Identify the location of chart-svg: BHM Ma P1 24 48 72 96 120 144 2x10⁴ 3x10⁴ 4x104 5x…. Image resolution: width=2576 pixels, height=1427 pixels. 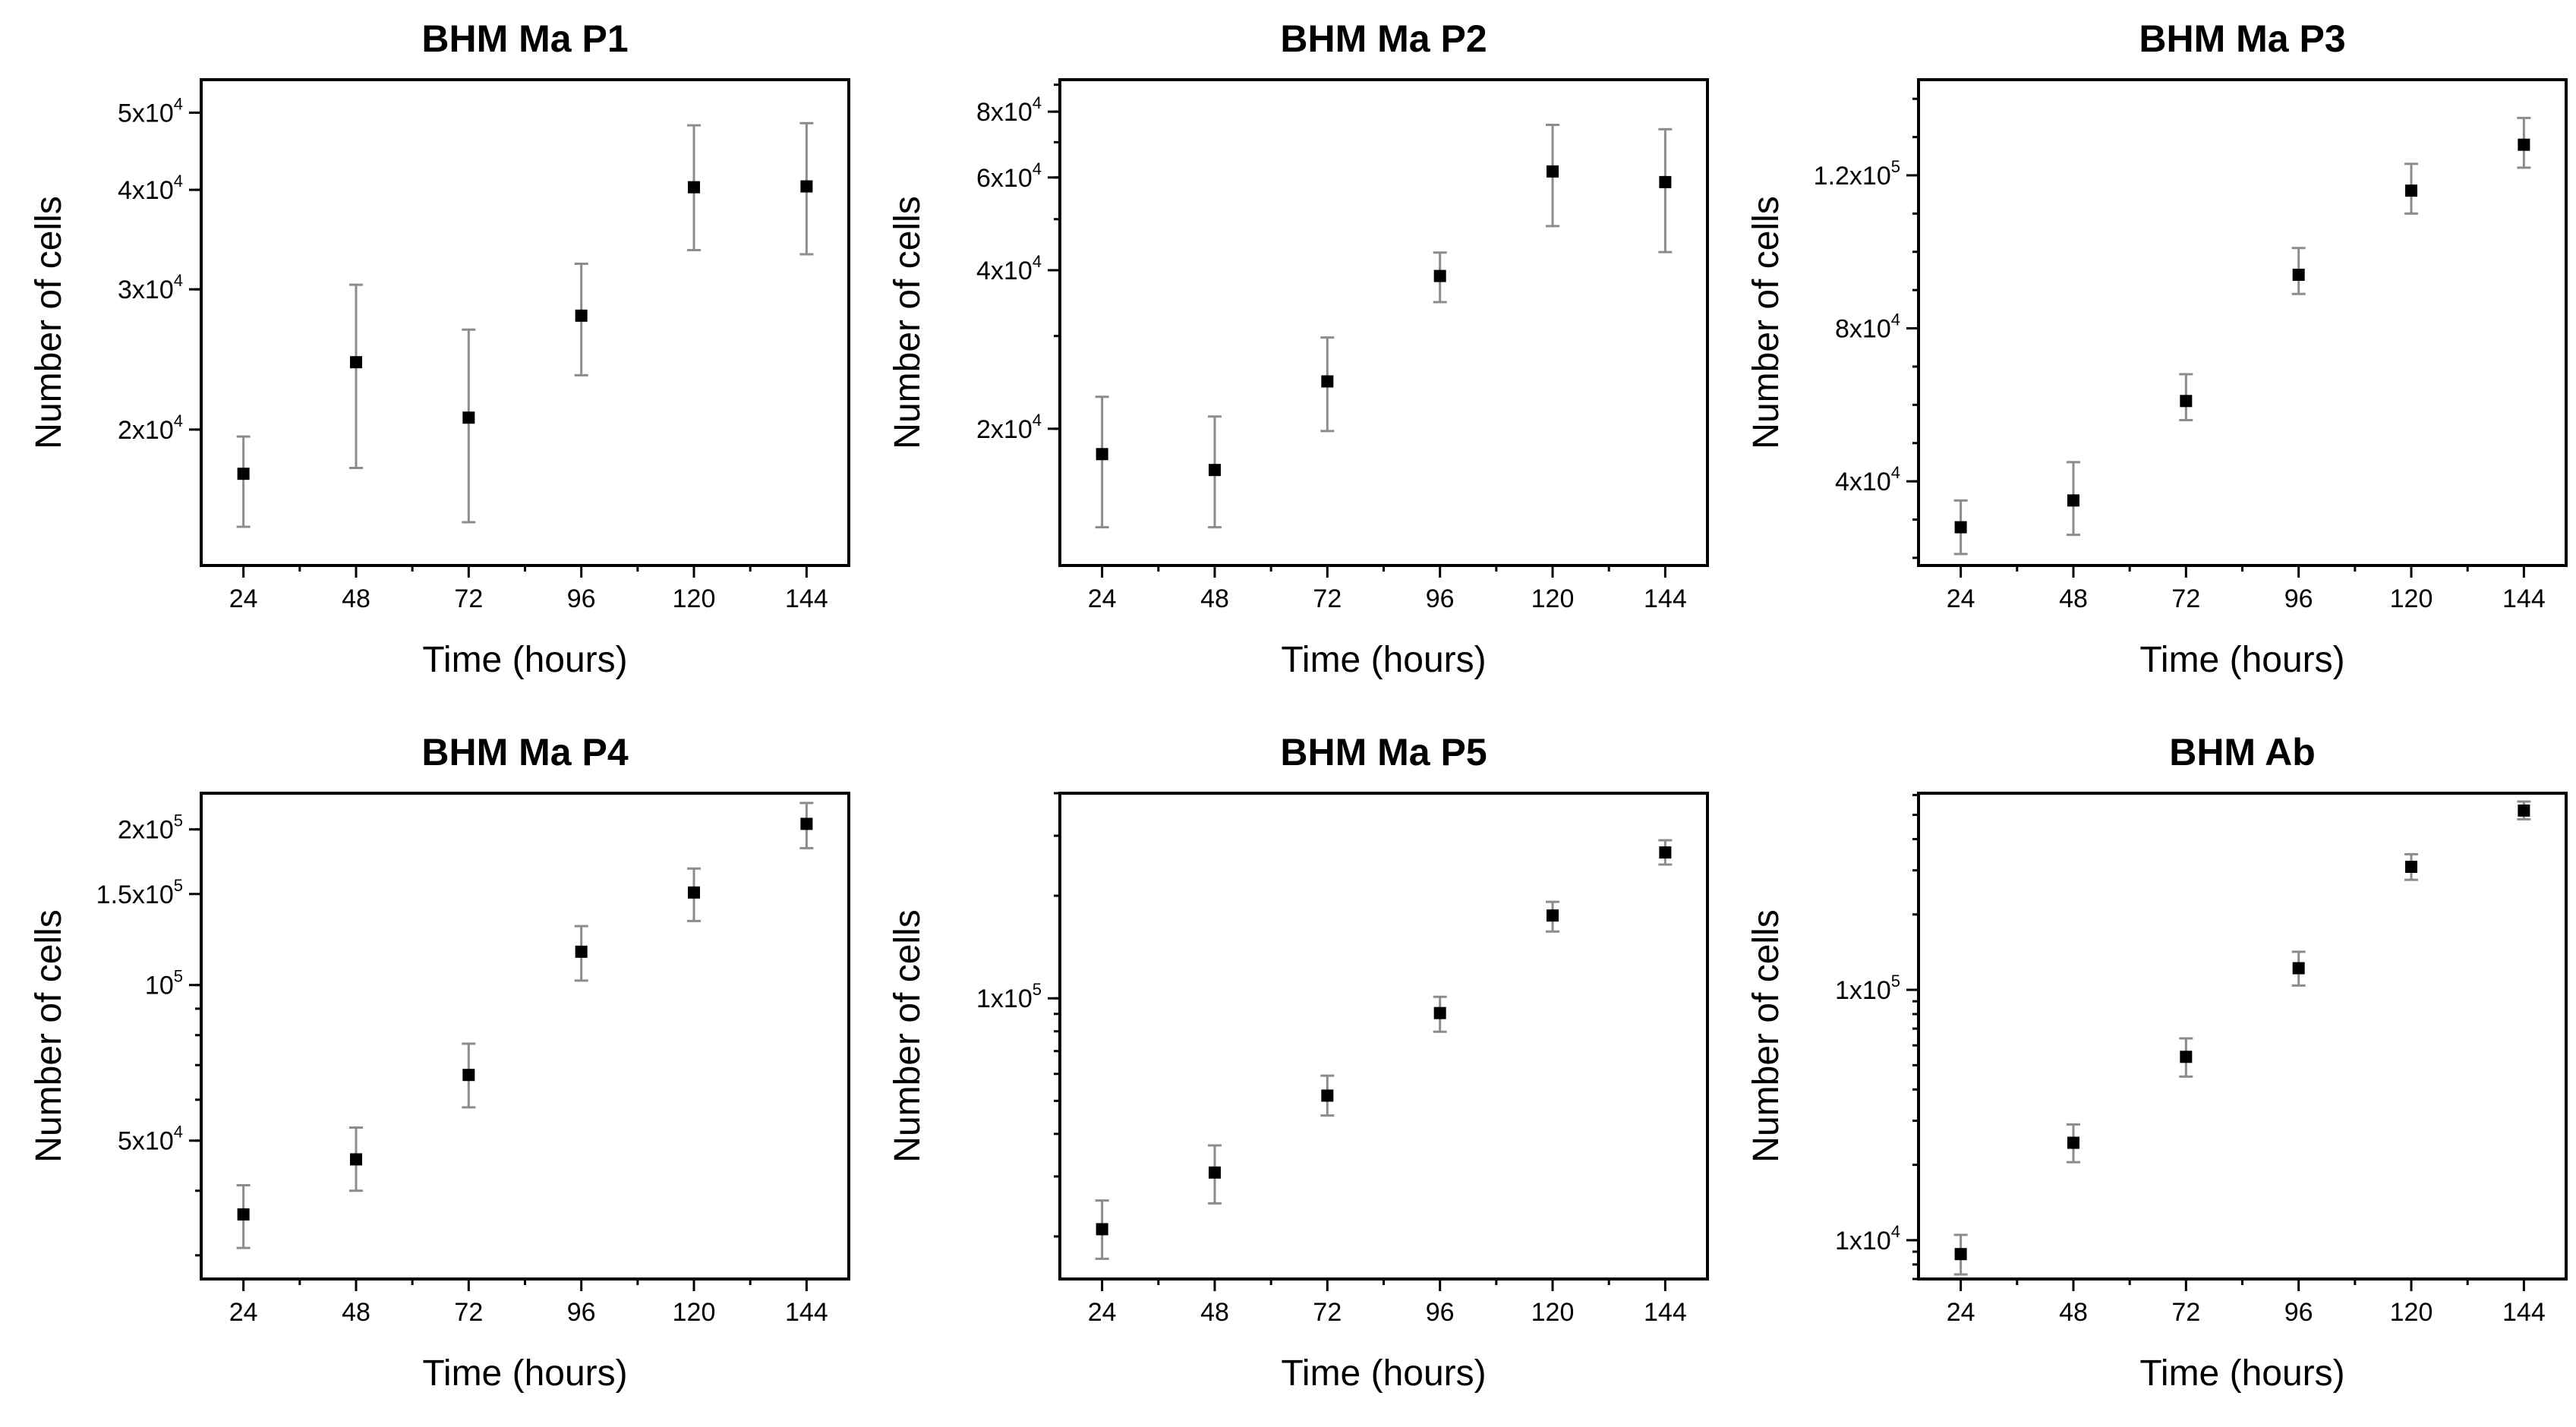
(439, 348).